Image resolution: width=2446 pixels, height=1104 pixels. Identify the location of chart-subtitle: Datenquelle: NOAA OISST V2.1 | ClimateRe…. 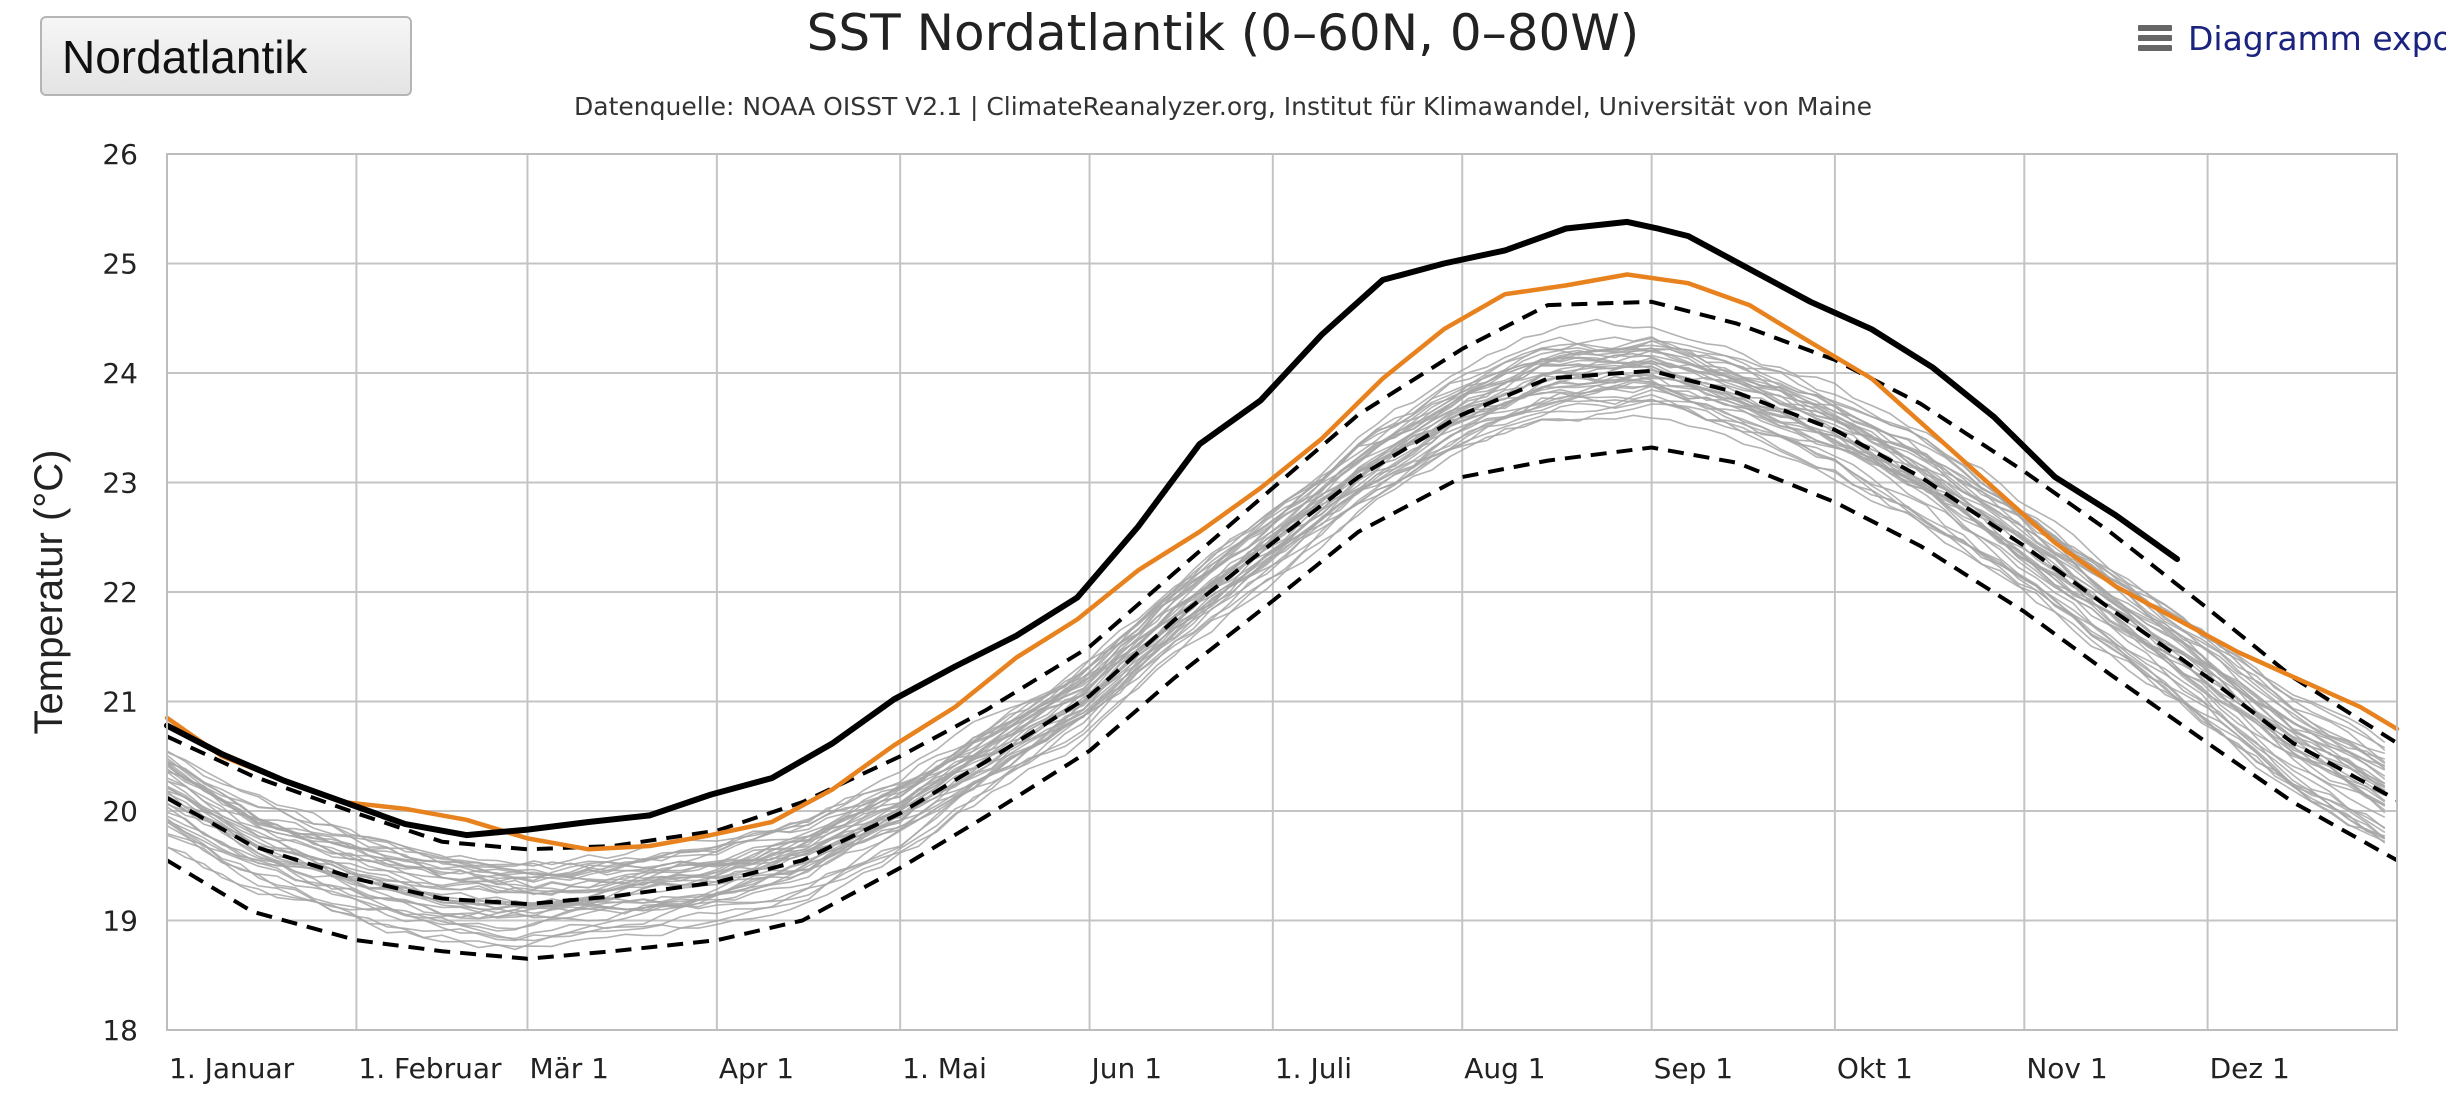
(1223, 106).